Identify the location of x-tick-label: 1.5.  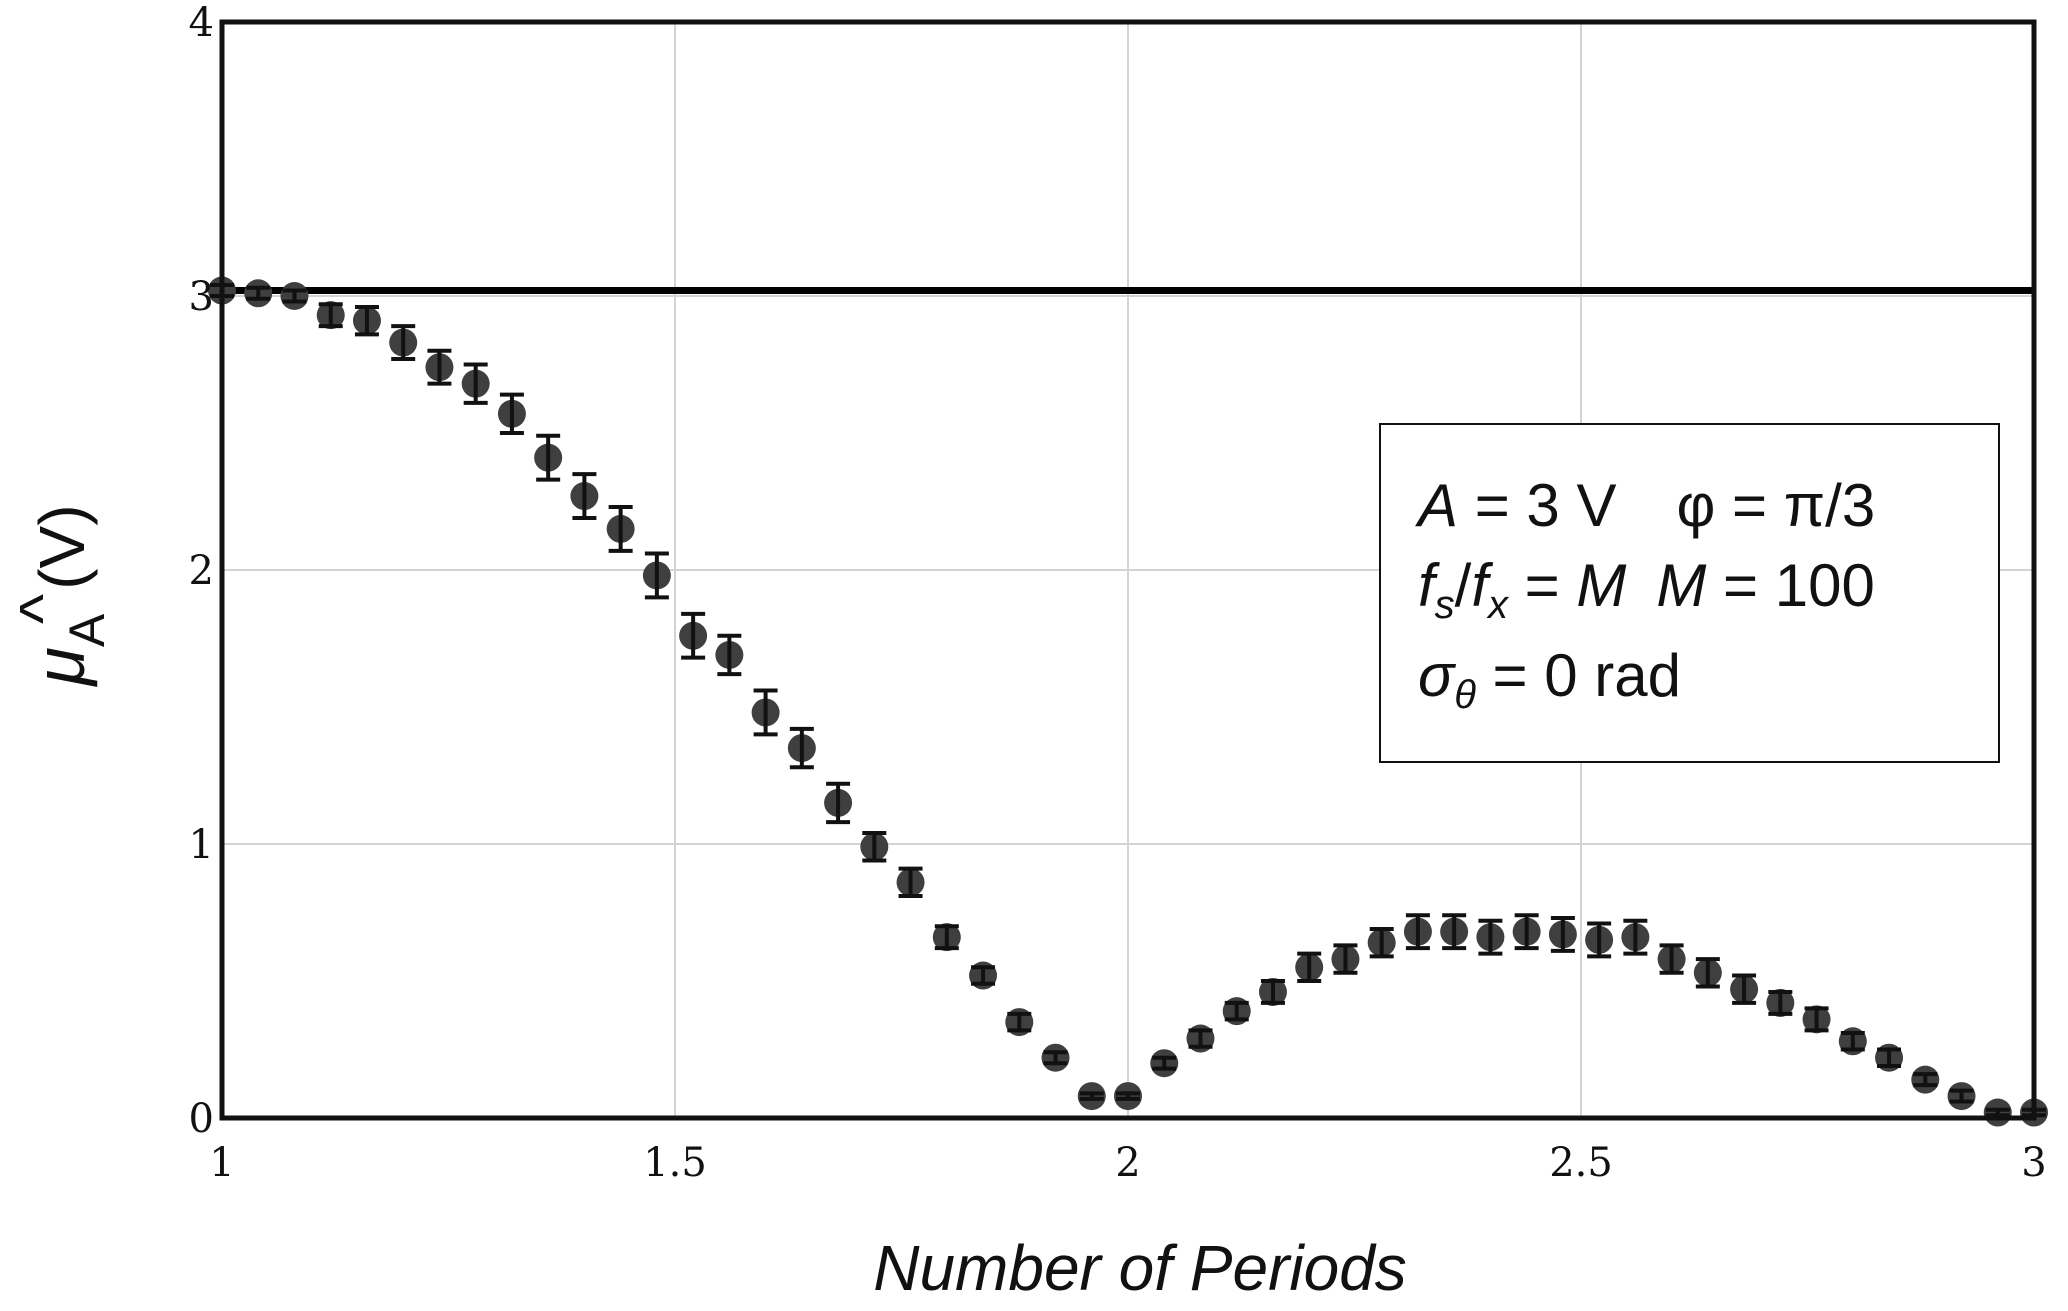
(675, 1163).